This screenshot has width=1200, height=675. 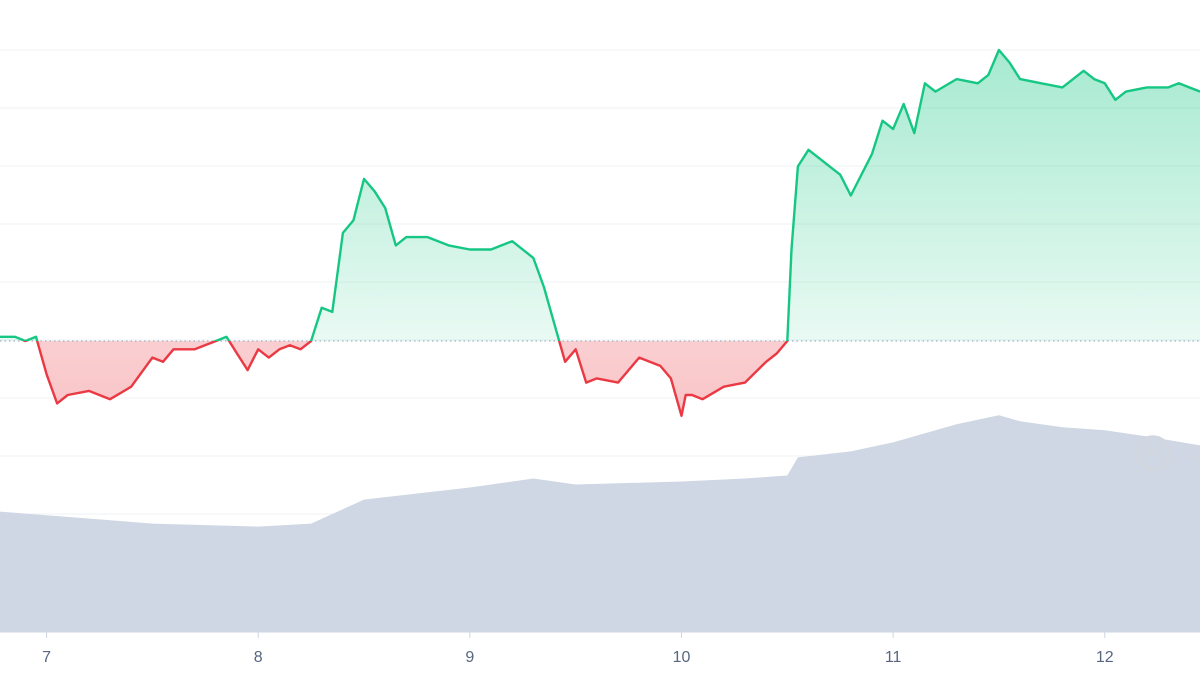 I want to click on x-tick-label: 8, so click(x=258, y=657).